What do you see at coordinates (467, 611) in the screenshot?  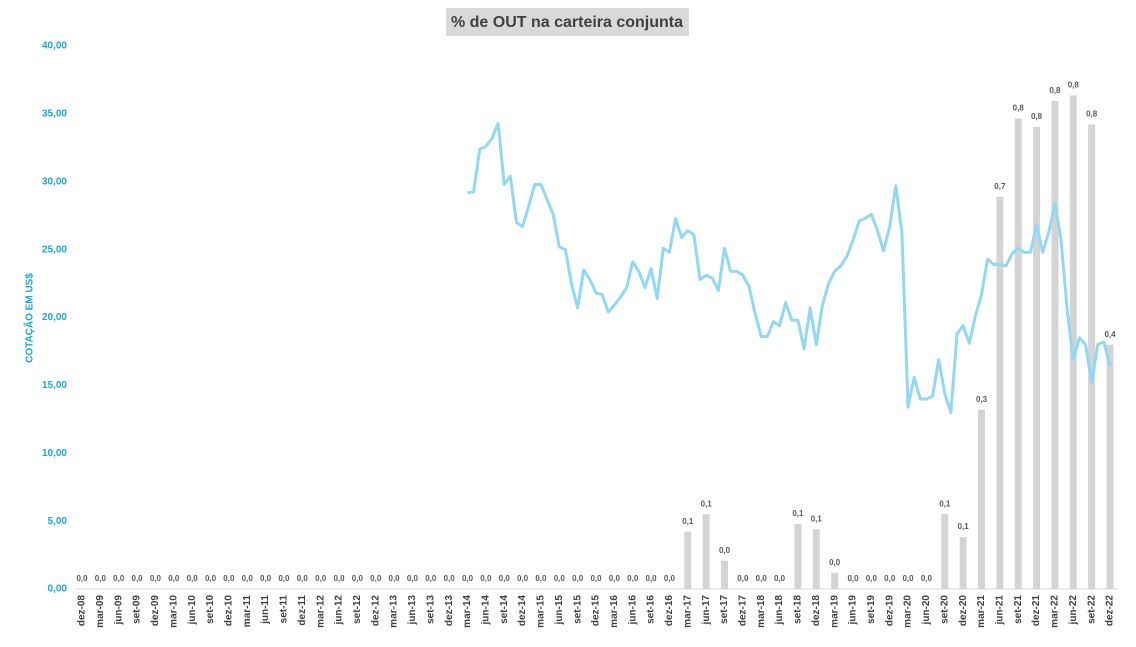 I see `x-tick-label: mar-14` at bounding box center [467, 611].